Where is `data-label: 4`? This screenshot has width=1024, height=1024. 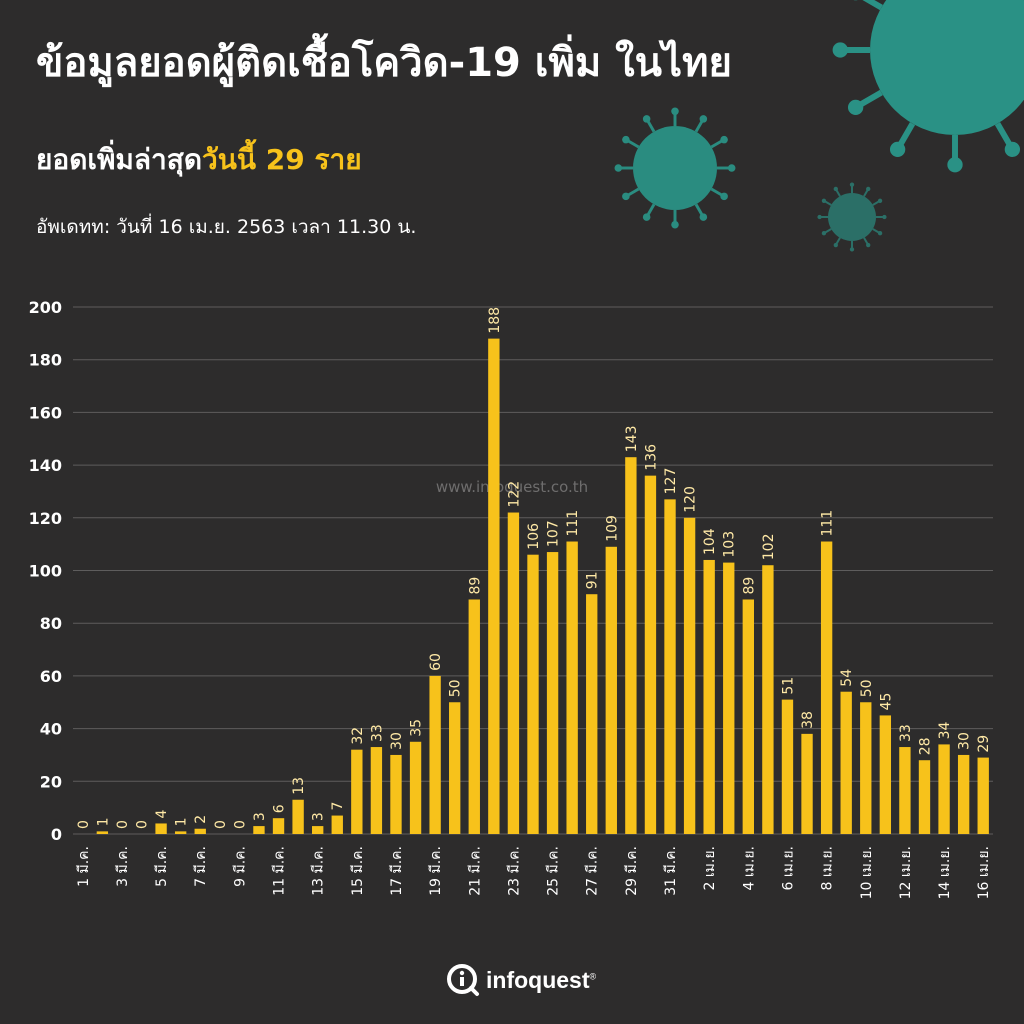
data-label: 4 is located at coordinates (162, 813).